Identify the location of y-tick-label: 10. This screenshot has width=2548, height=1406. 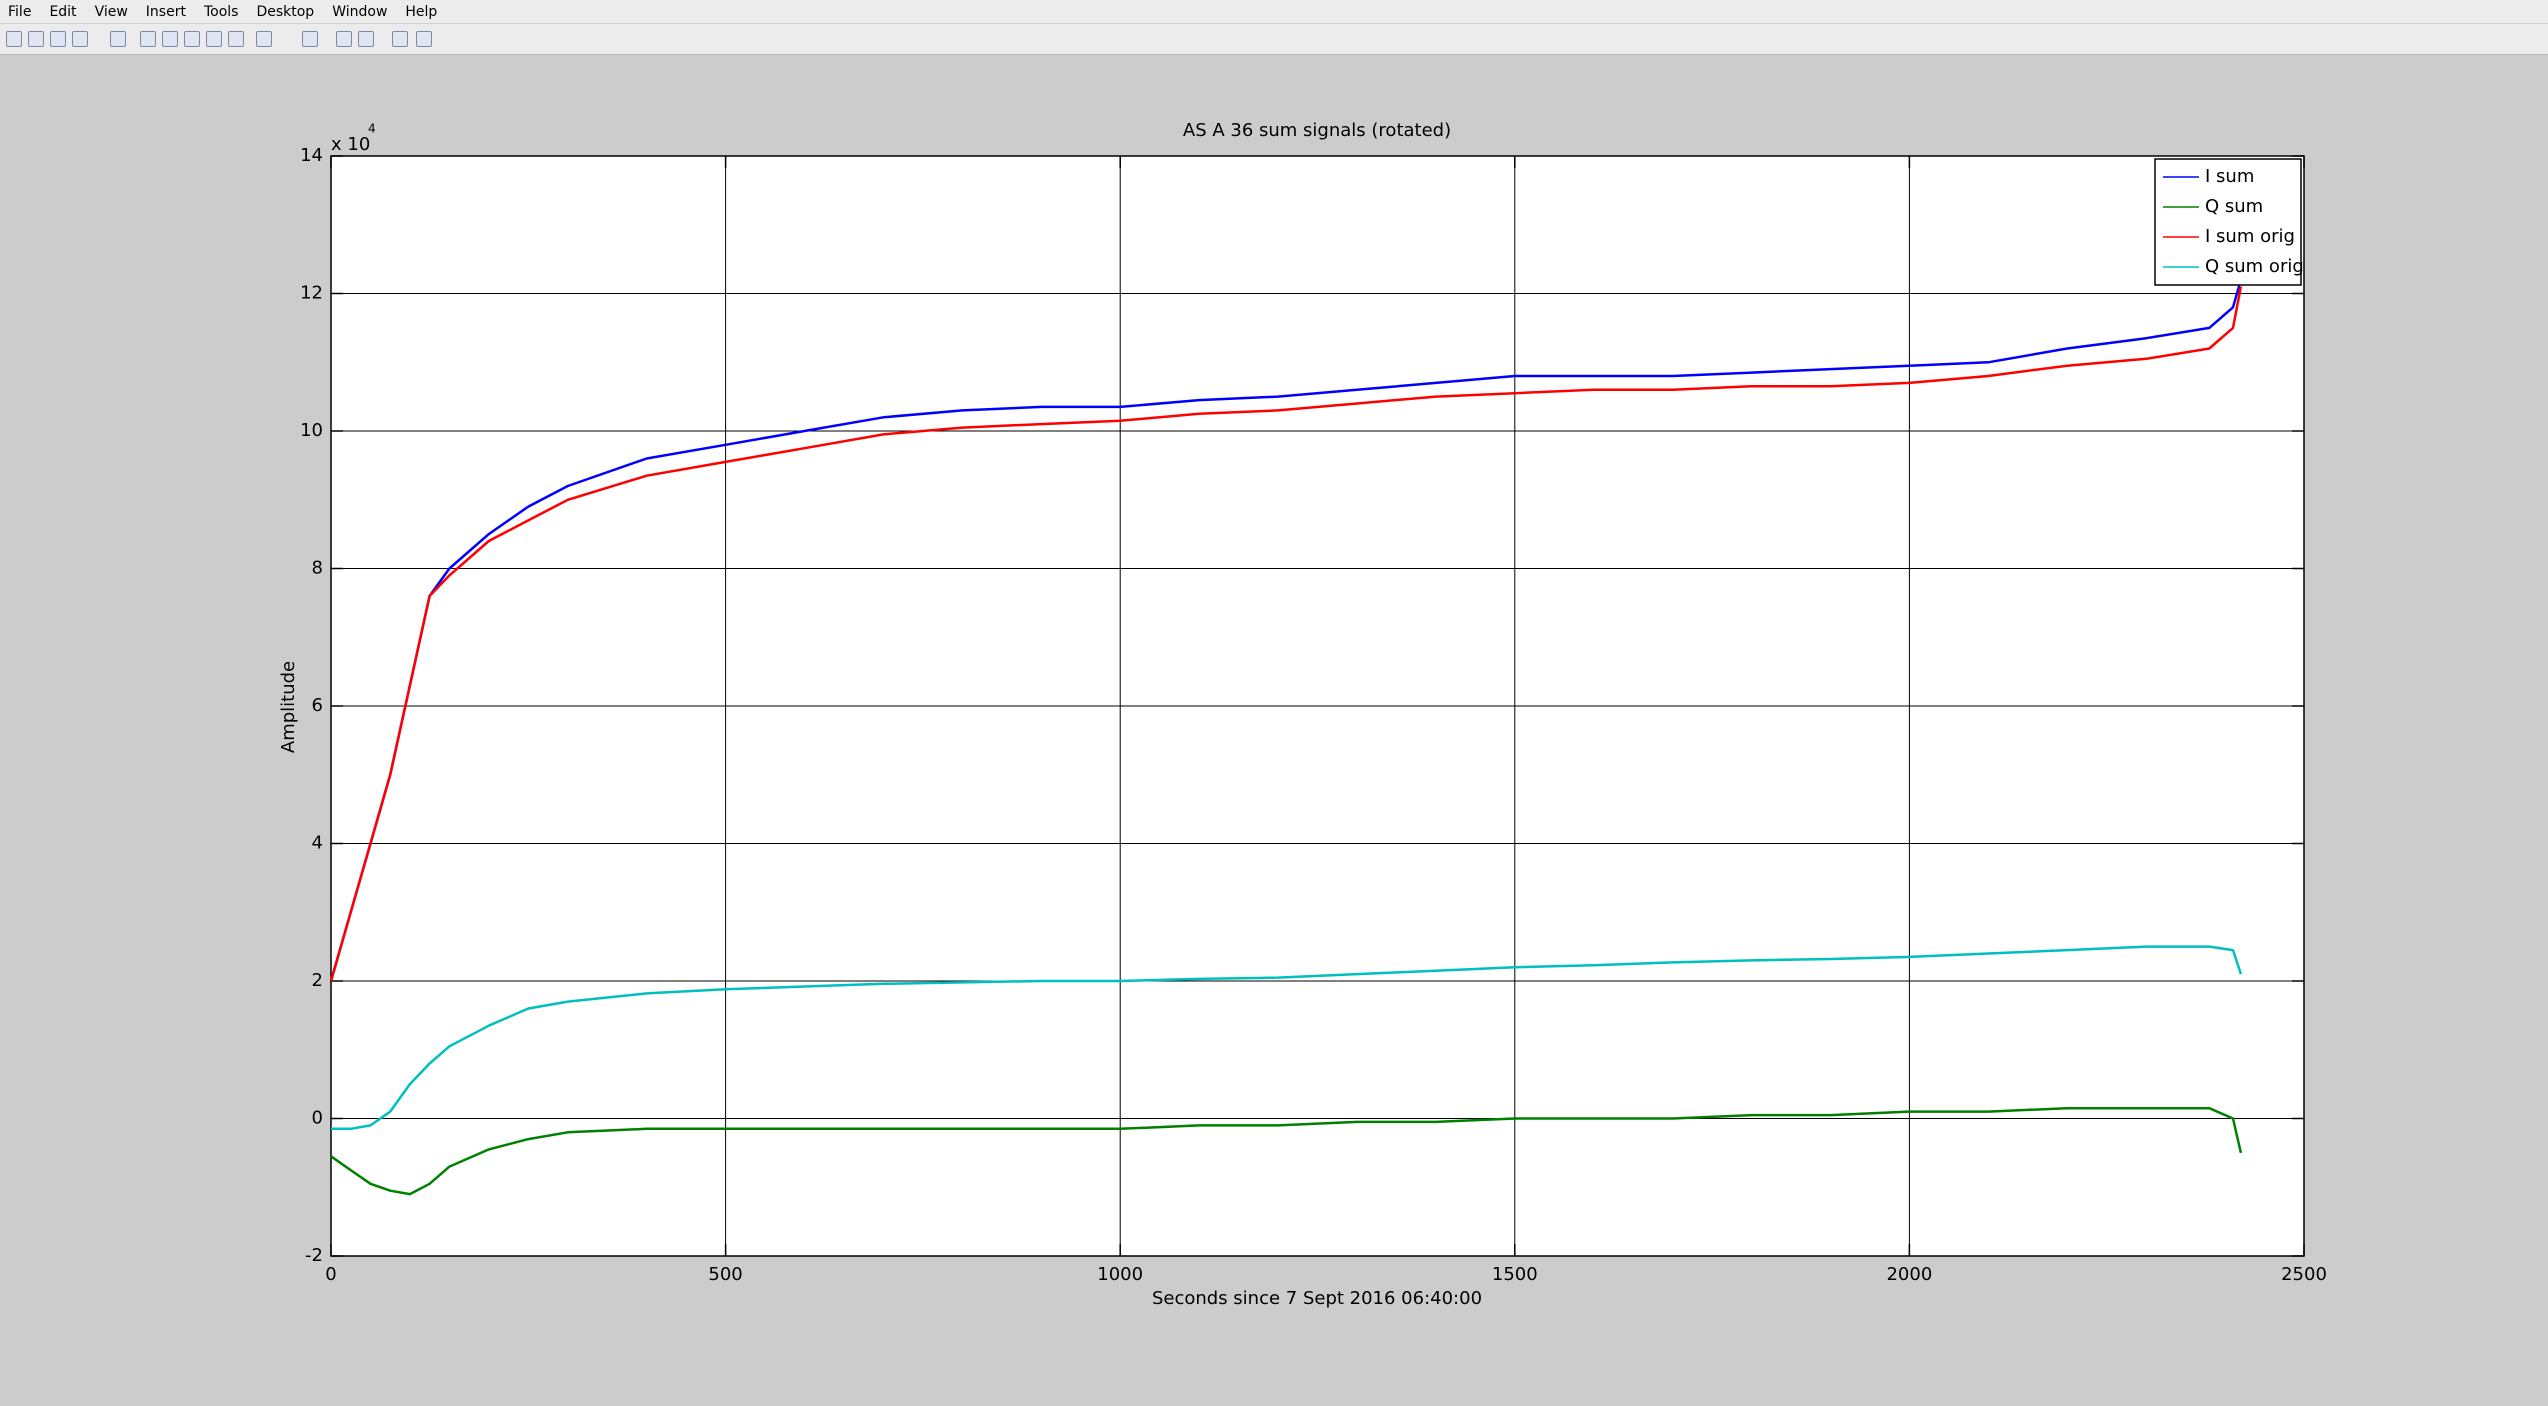
(311, 430).